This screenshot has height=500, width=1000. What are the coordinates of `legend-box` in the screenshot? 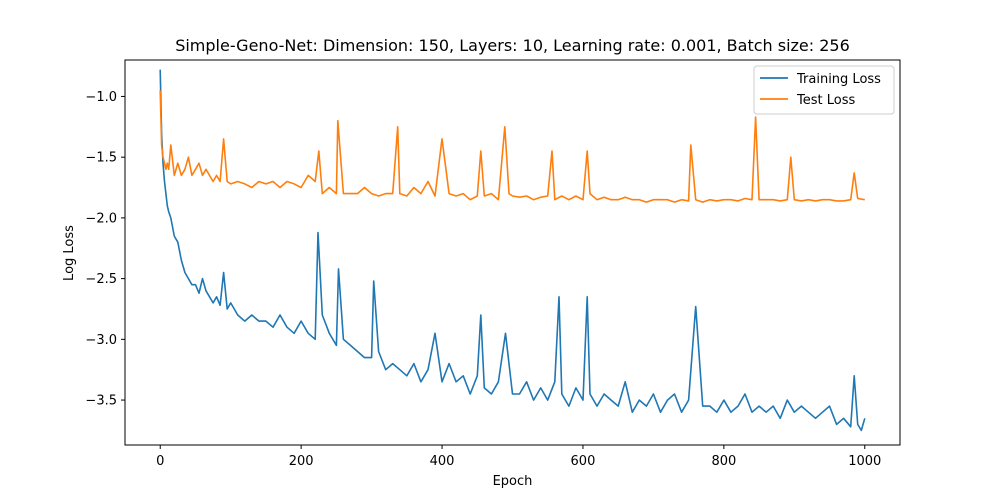 It's located at (824, 90).